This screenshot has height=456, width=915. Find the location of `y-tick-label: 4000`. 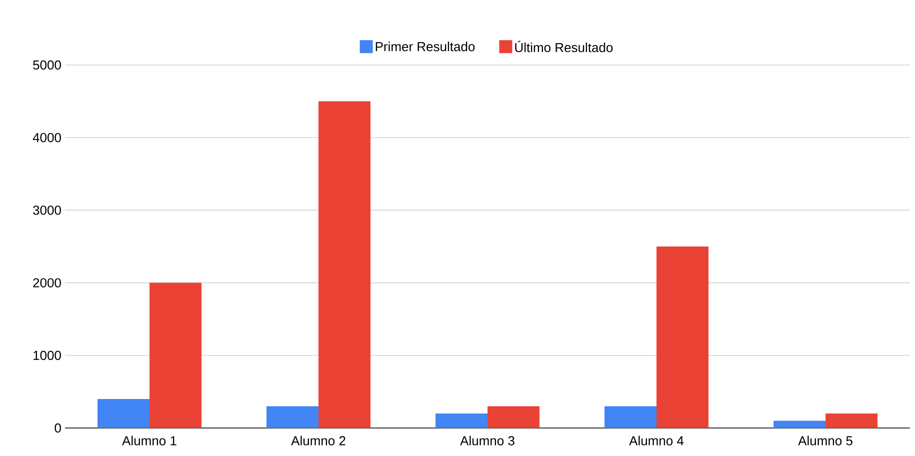

y-tick-label: 4000 is located at coordinates (46, 137).